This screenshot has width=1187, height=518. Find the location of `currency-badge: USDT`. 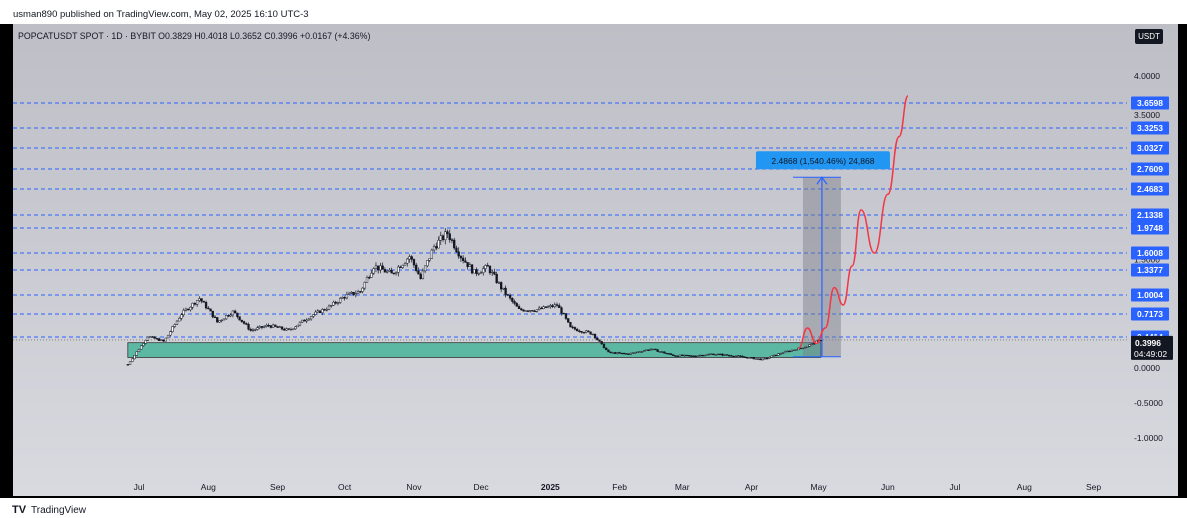

currency-badge: USDT is located at coordinates (1149, 36).